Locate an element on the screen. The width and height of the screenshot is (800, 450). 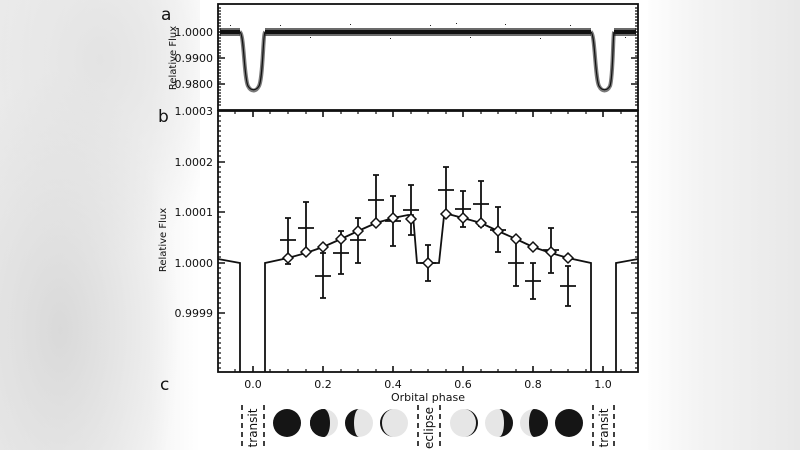
phase-icon-last-quarter is located at coordinates (499, 423).